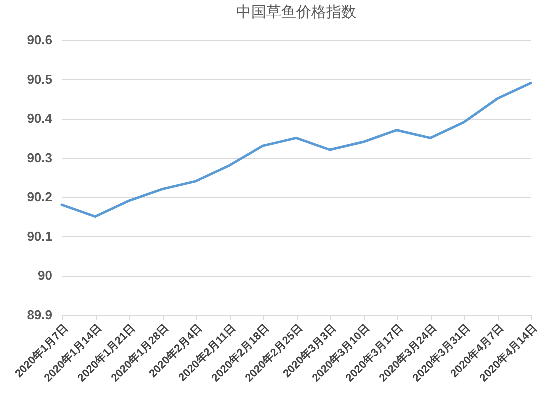 The image size is (550, 416). Describe the element at coordinates (39, 197) in the screenshot. I see `y-tick-label: 90.2` at that location.